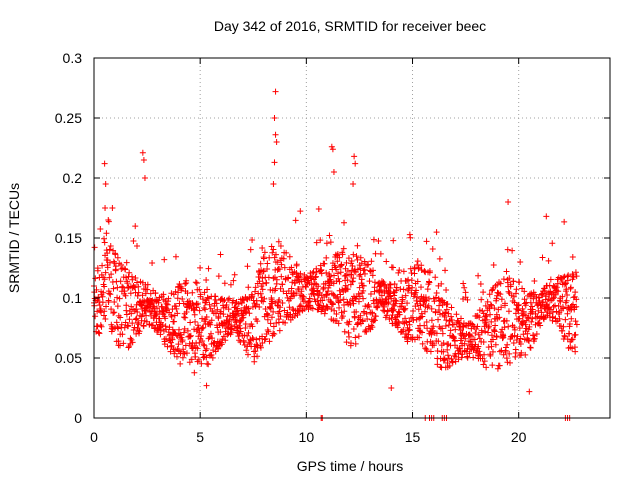 The height and width of the screenshot is (480, 640). What do you see at coordinates (68, 238) in the screenshot?
I see `y-tick-label: 0.15` at bounding box center [68, 238].